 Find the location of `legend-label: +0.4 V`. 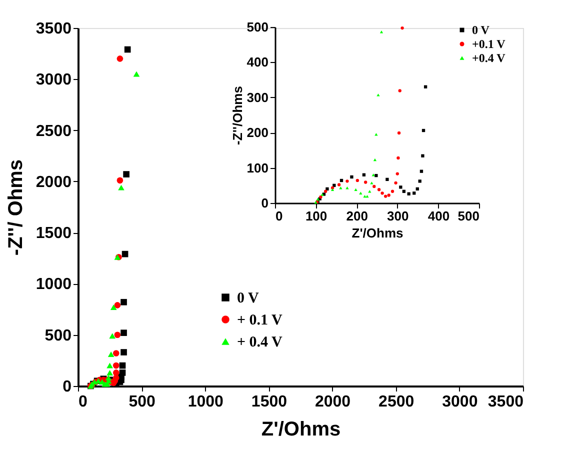

legend-label: +0.4 V is located at coordinates (489, 58).